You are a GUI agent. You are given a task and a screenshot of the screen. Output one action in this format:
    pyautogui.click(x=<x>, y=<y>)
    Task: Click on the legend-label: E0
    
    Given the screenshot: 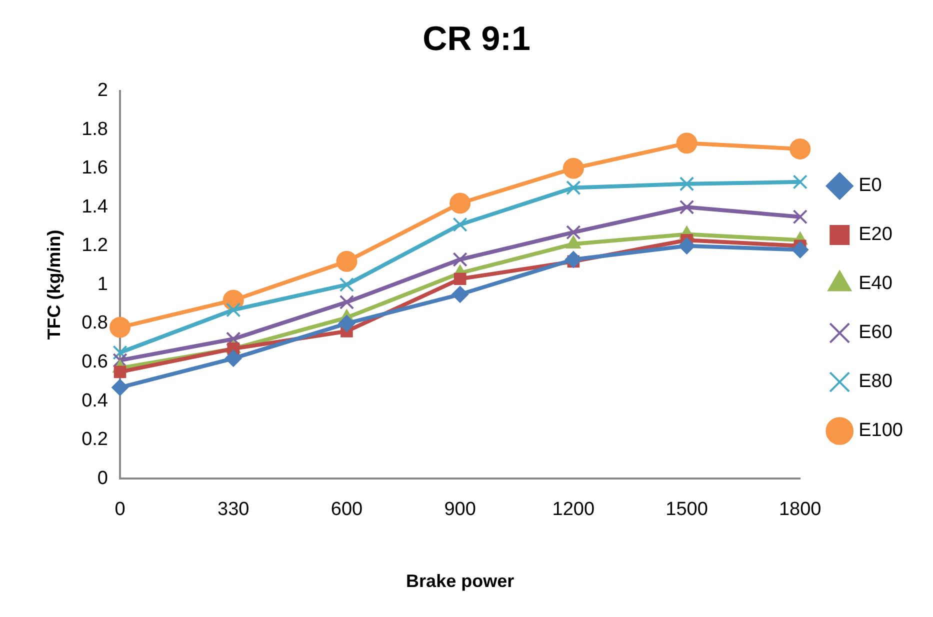 What is the action you would take?
    pyautogui.click(x=870, y=185)
    